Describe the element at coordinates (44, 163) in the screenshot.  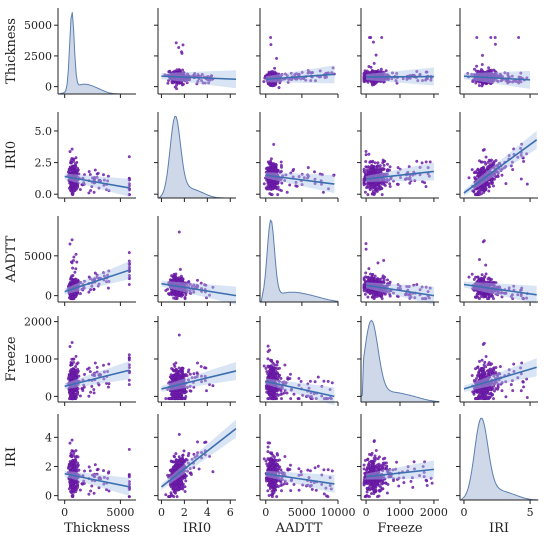
I see `y-tick-label: 2.5` at that location.